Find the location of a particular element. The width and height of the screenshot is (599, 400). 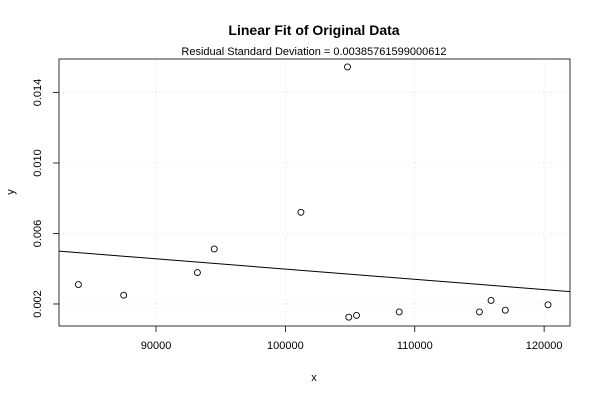

fit-line-layer is located at coordinates (314, 271).